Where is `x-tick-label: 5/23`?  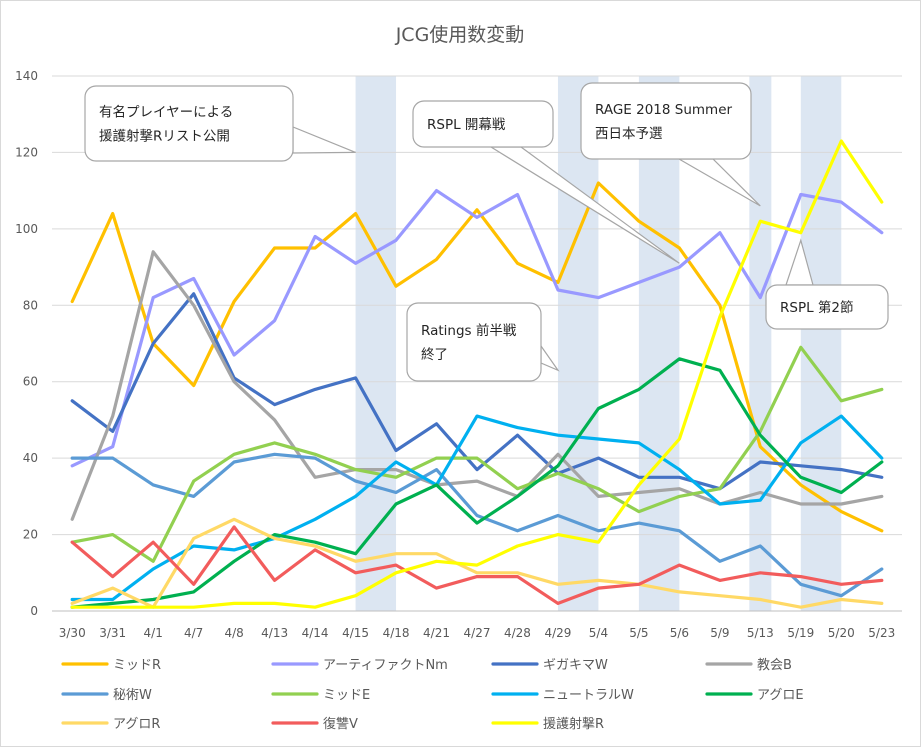
x-tick-label: 5/23 is located at coordinates (881, 633).